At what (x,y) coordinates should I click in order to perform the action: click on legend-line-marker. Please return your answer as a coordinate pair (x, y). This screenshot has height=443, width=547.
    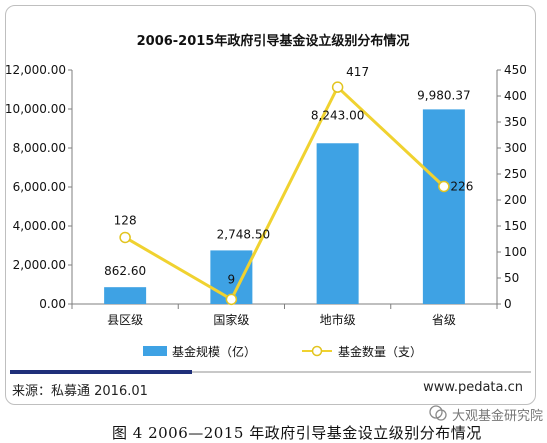
    Looking at the image, I should click on (317, 351).